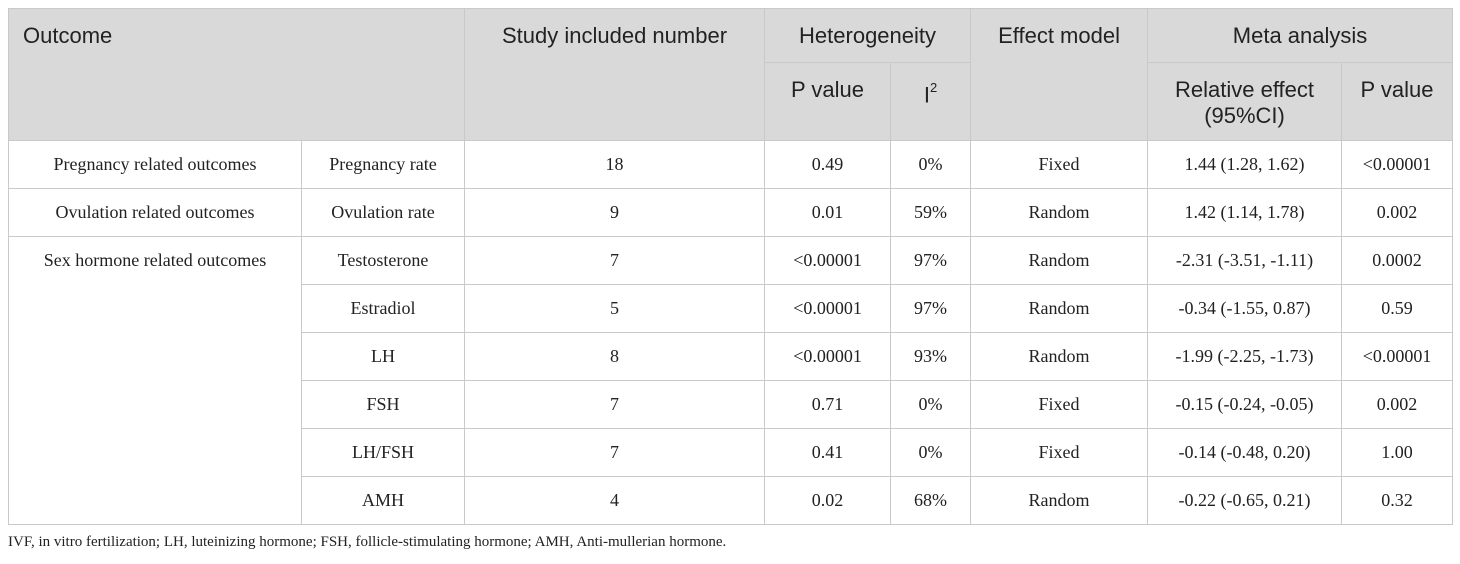 This screenshot has height=564, width=1460. What do you see at coordinates (1245, 452) in the screenshot?
I see `relative-effect-cell: -0.14 (-0.48, 0.20)` at bounding box center [1245, 452].